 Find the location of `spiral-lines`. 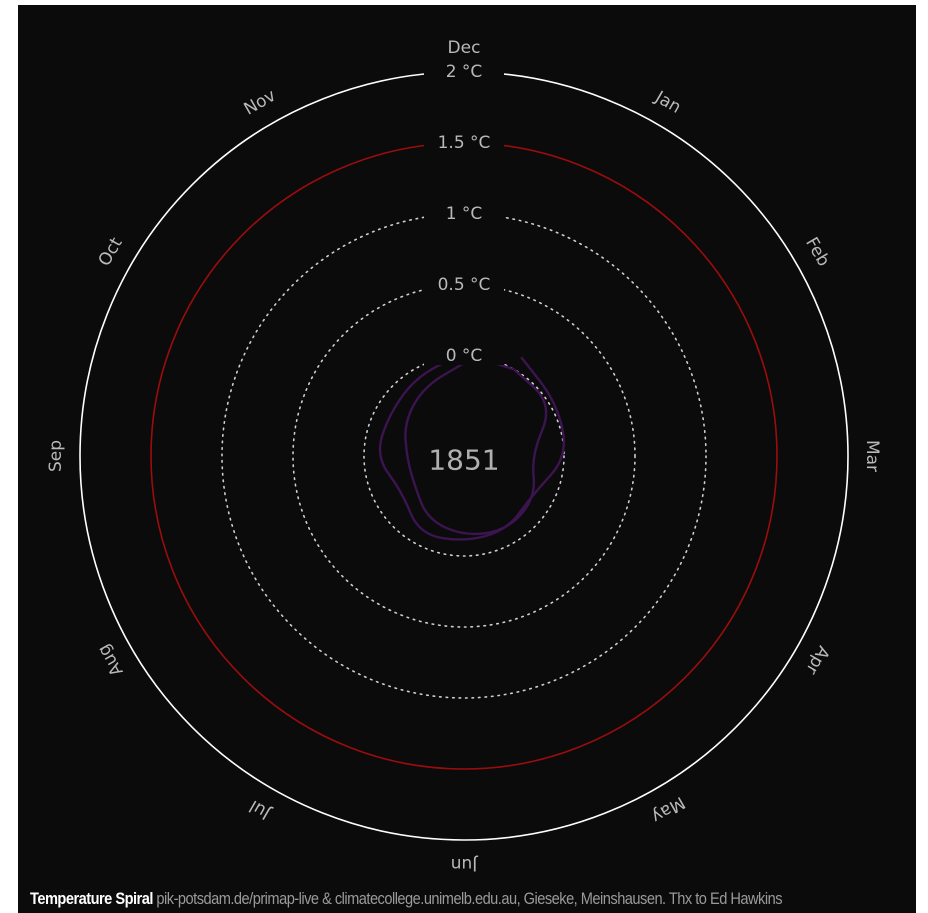

spiral-lines is located at coordinates (472, 448).